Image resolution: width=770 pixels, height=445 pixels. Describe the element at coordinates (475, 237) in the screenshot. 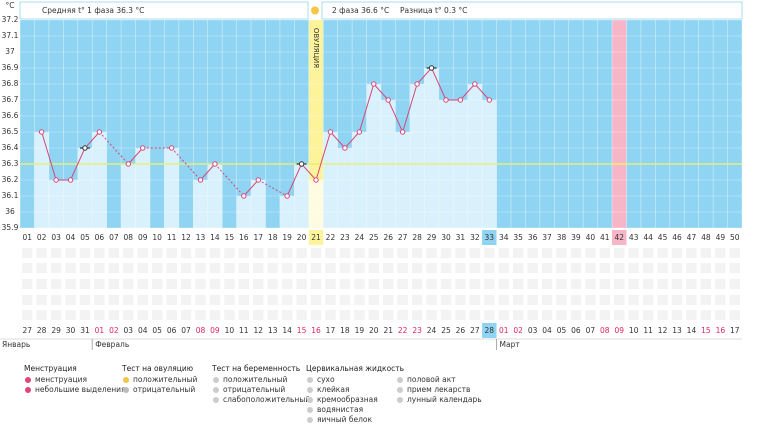

I see `cycle-day-label: 32` at that location.